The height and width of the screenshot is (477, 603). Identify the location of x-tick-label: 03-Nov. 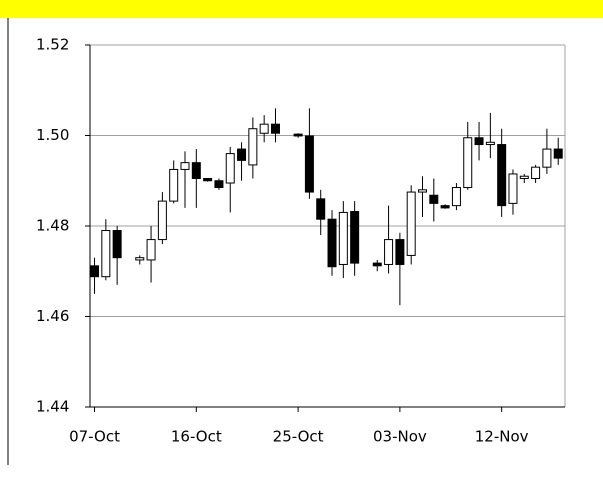
(400, 437).